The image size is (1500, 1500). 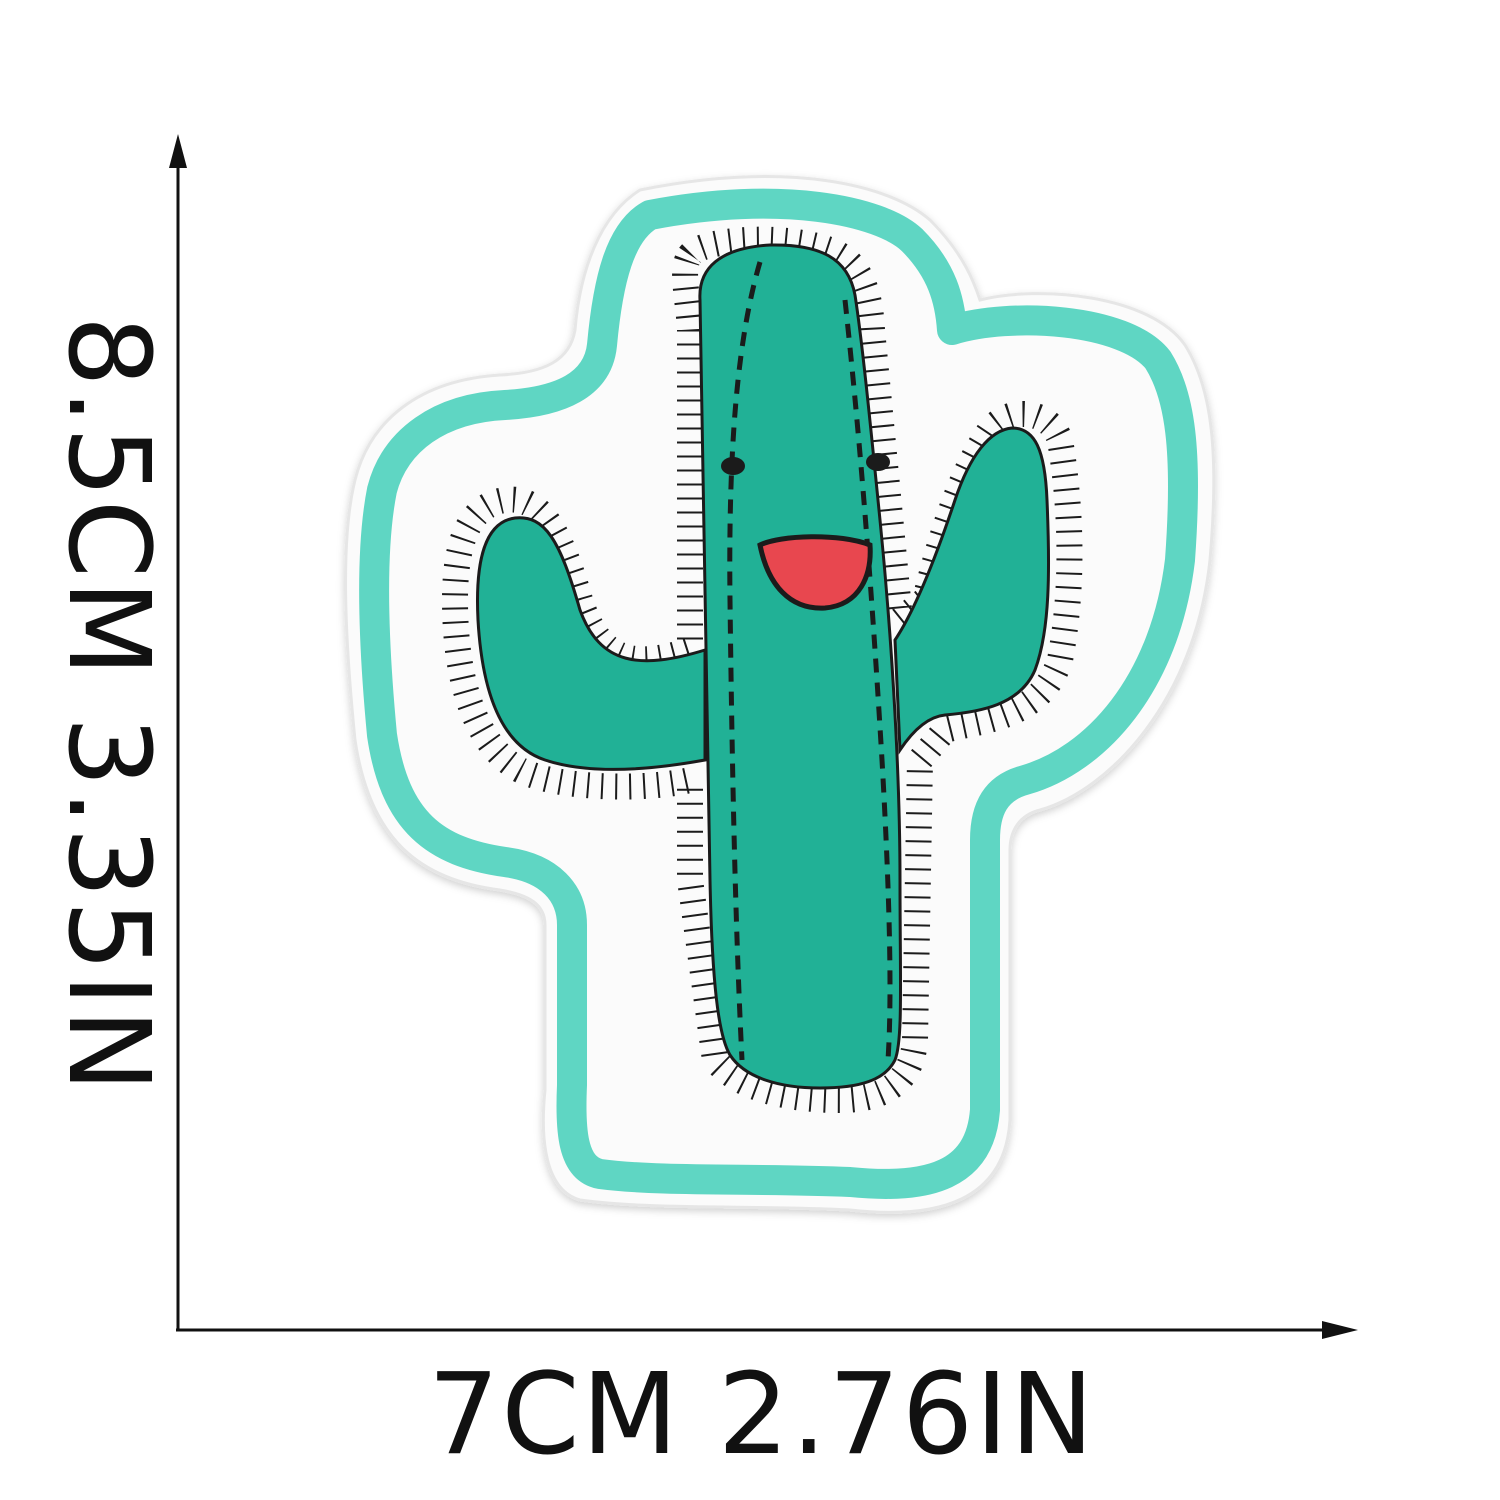 I want to click on width-dimension-label: 7CM 2.76IN, so click(x=762, y=1415).